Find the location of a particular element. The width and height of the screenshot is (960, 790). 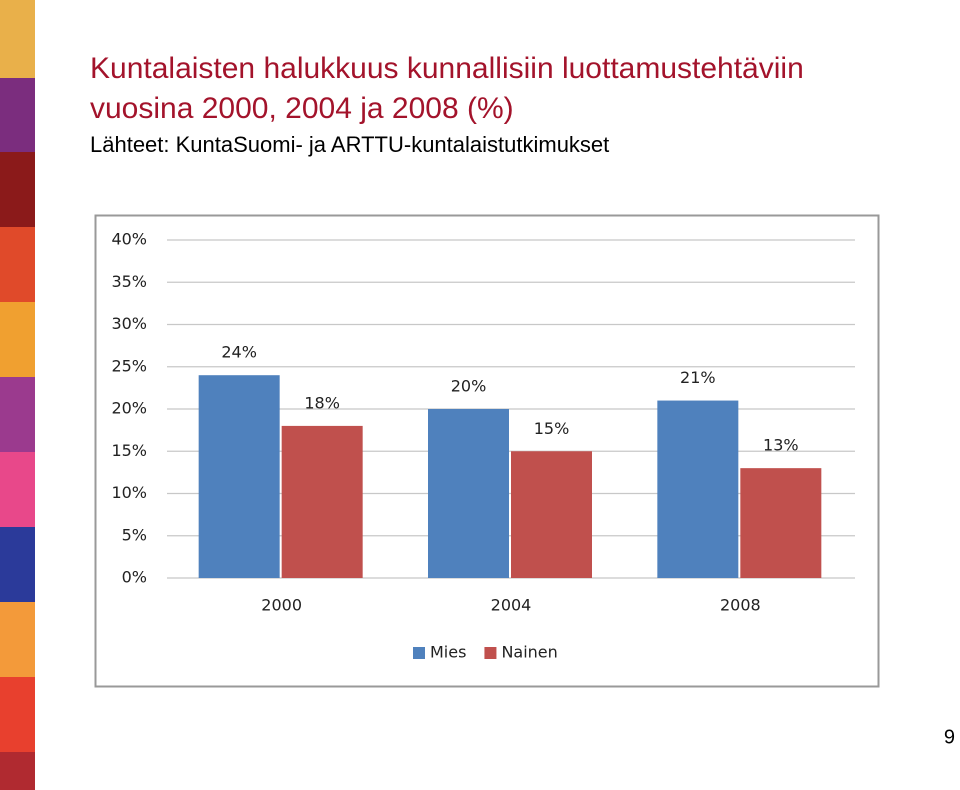

value-label: 24% is located at coordinates (239, 352).